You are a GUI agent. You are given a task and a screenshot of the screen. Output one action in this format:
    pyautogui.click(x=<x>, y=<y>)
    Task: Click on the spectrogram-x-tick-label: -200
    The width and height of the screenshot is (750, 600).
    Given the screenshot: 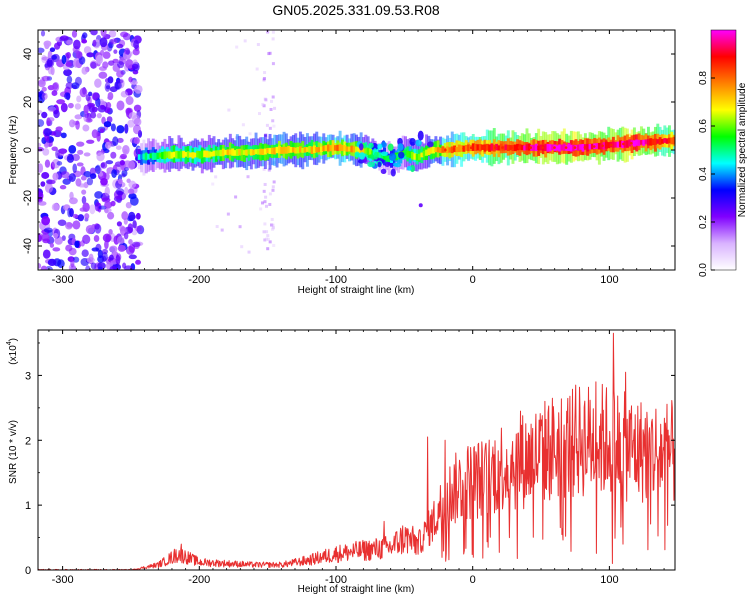 What is the action you would take?
    pyautogui.click(x=199, y=280)
    